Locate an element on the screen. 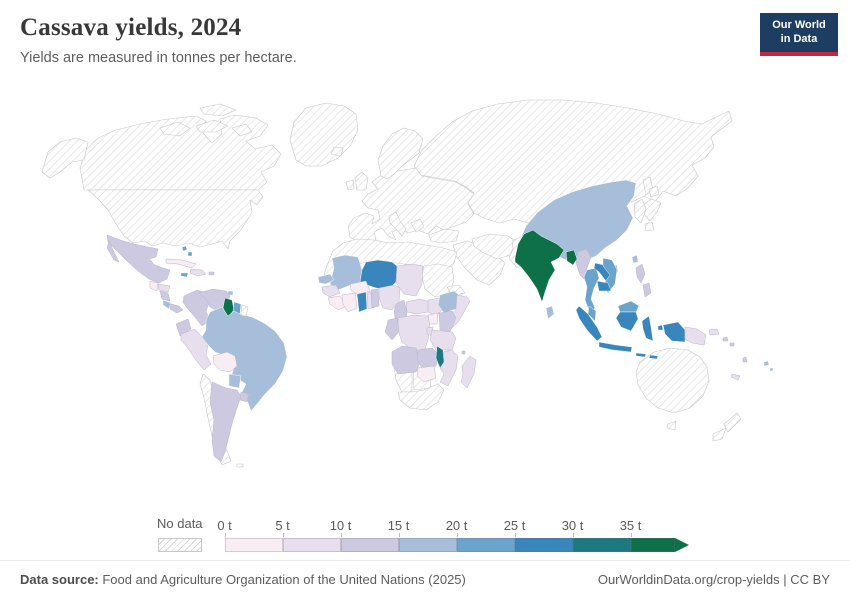  region-hispaniola is located at coordinates (198, 272).